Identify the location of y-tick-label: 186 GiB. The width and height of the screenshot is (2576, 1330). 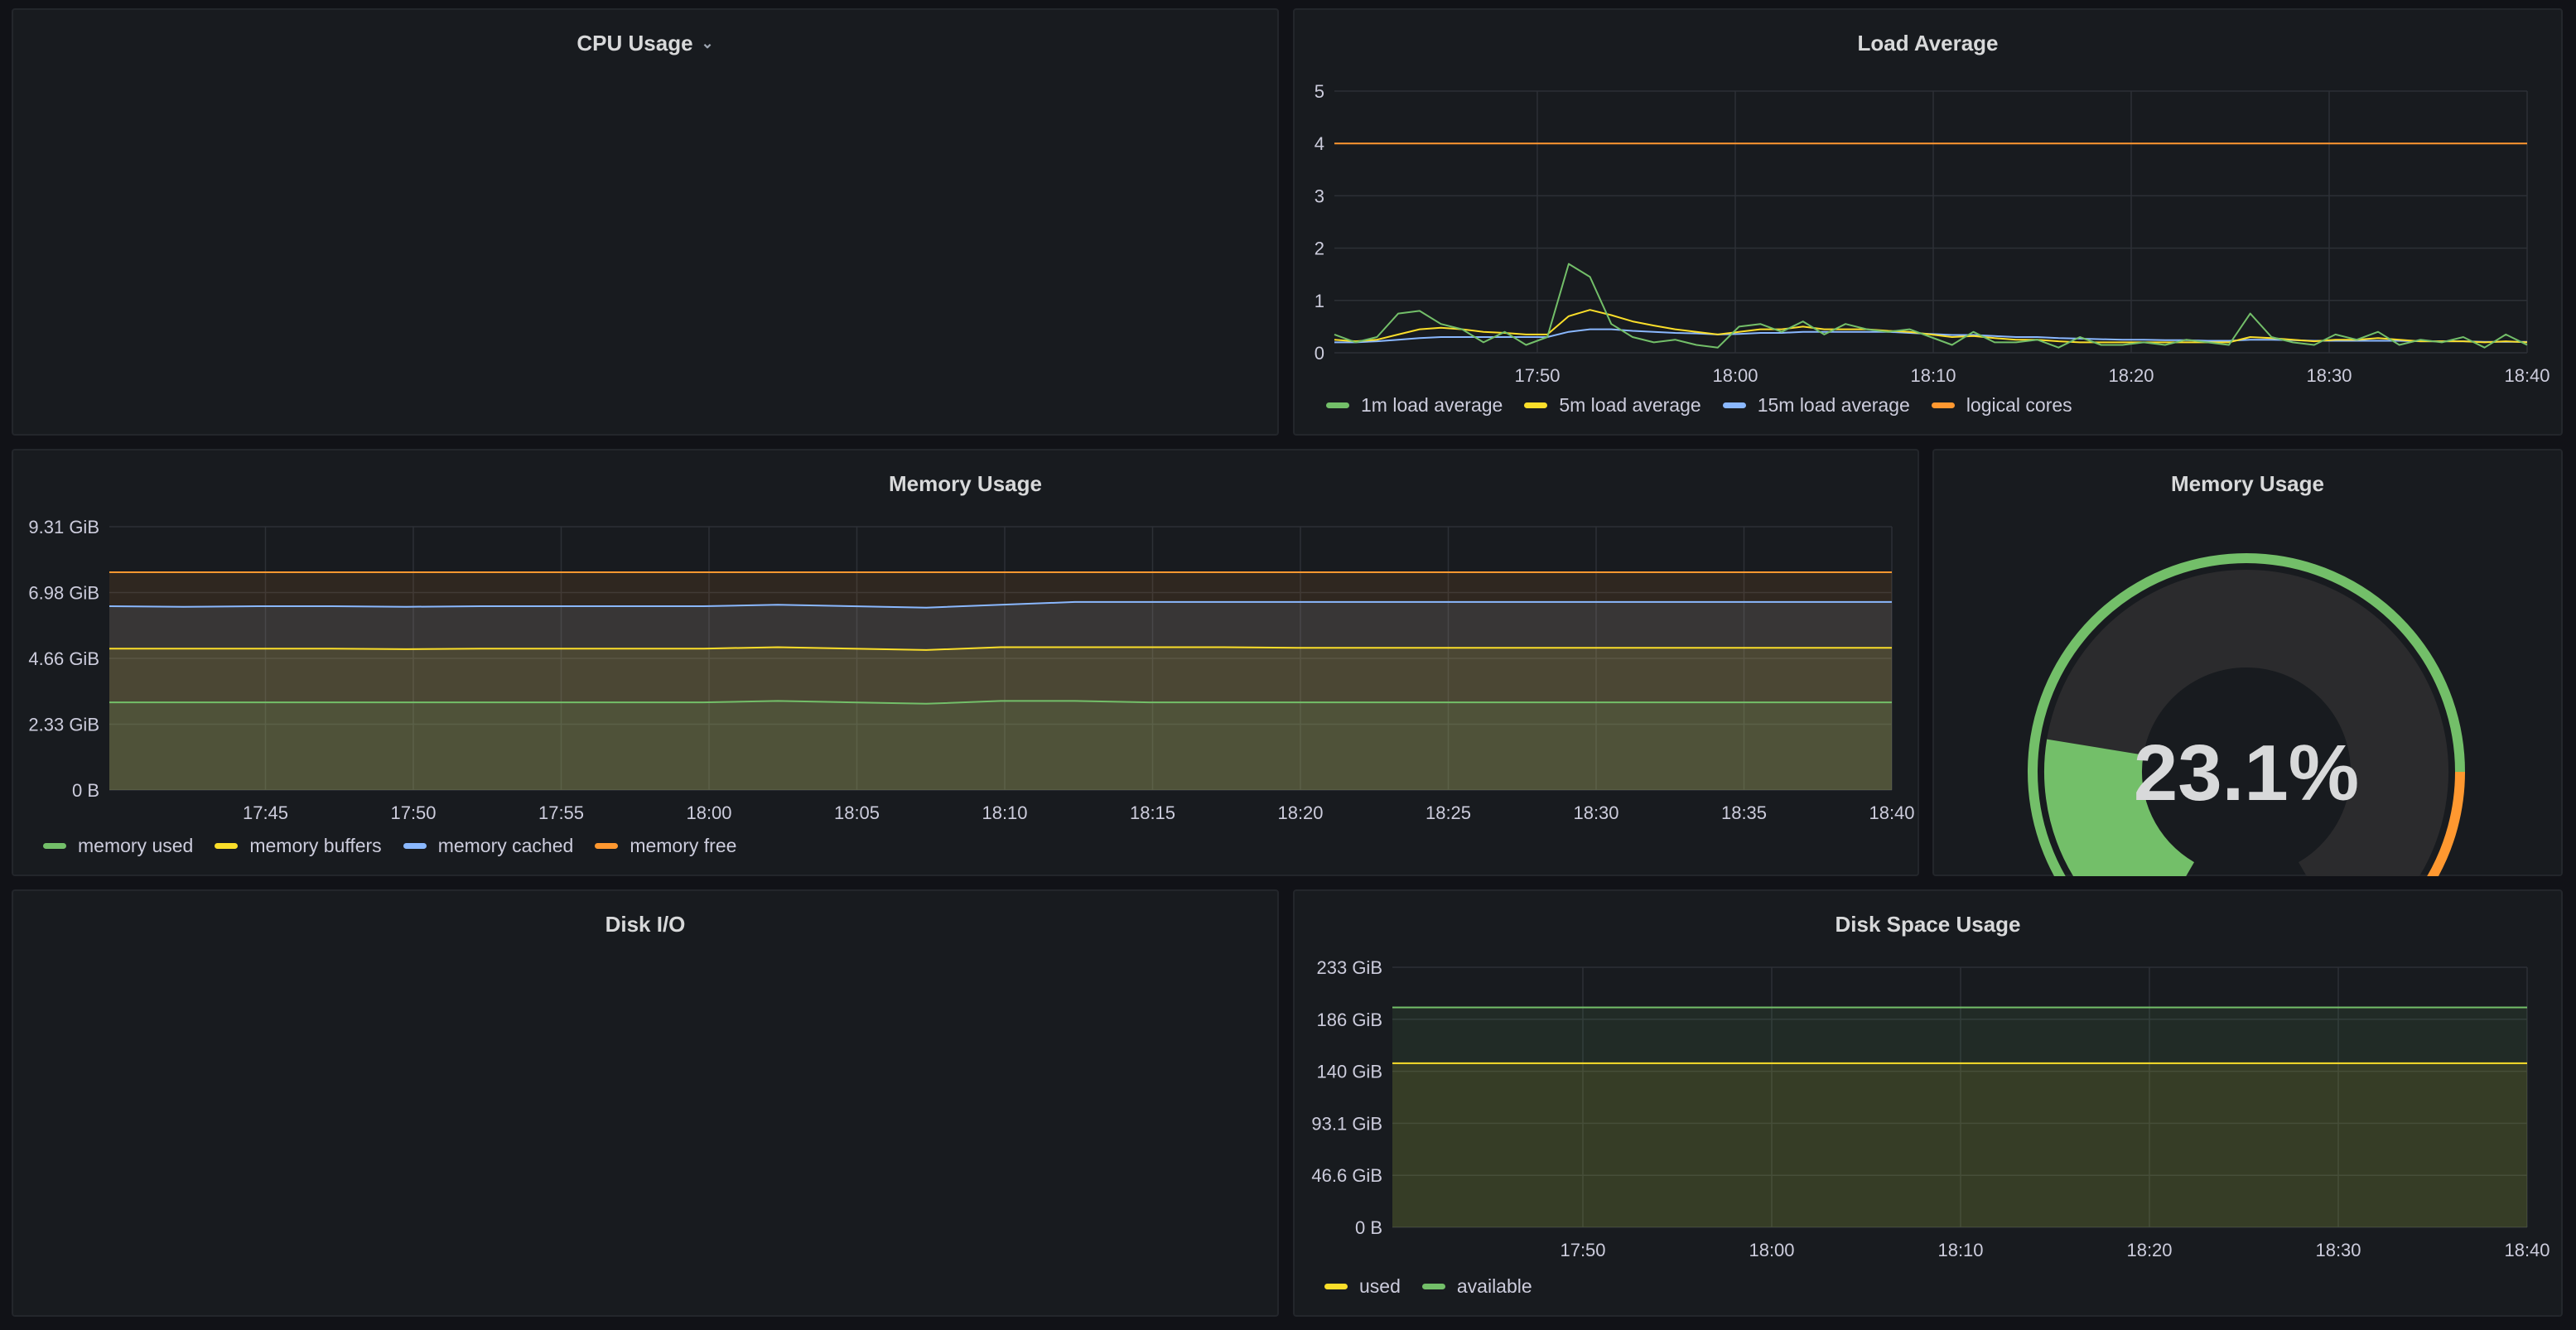
(1350, 1020).